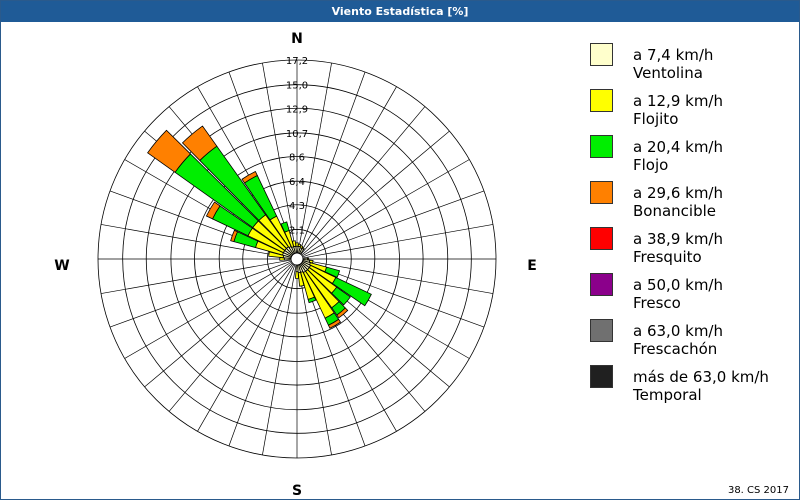  I want to click on radial-tick: 6,4, so click(297, 182).